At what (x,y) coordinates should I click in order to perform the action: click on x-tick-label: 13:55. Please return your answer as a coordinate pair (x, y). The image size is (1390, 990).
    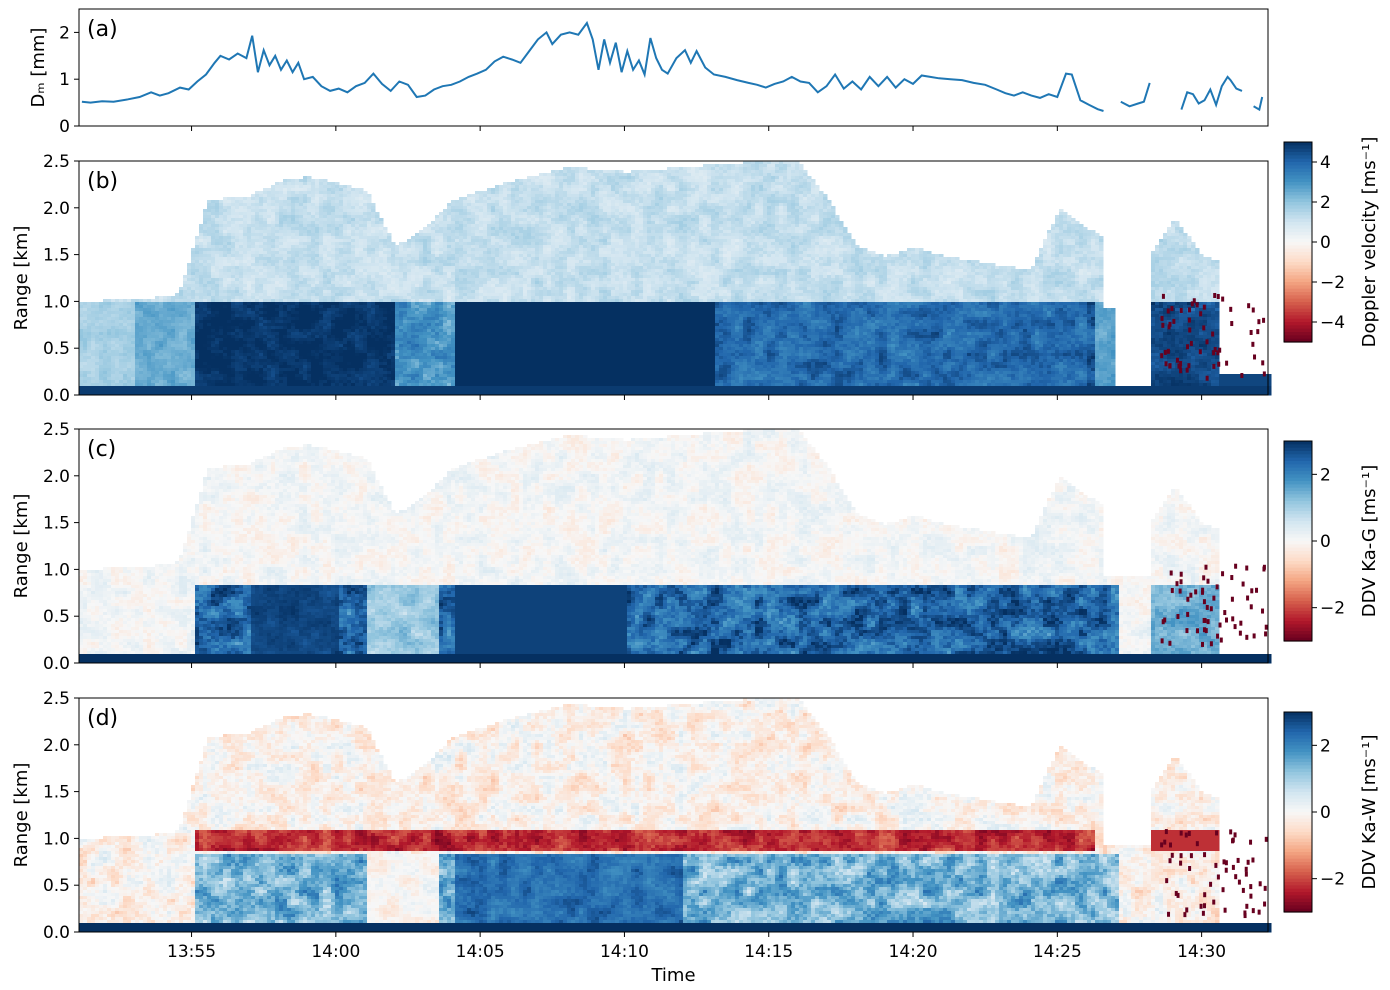
    Looking at the image, I should click on (191, 952).